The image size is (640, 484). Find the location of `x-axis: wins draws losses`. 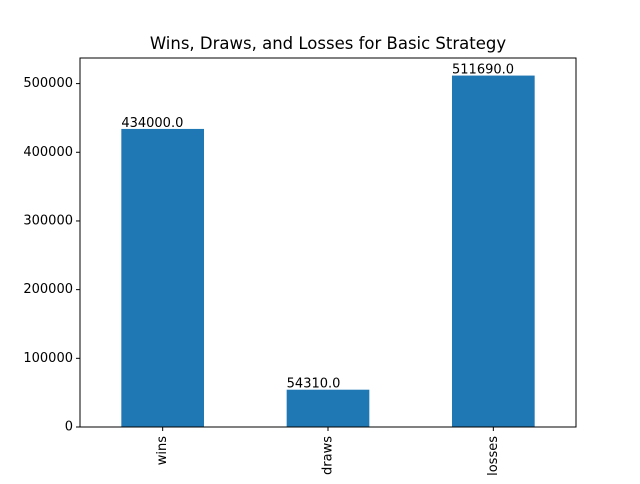

x-axis: wins draws losses is located at coordinates (328, 451).